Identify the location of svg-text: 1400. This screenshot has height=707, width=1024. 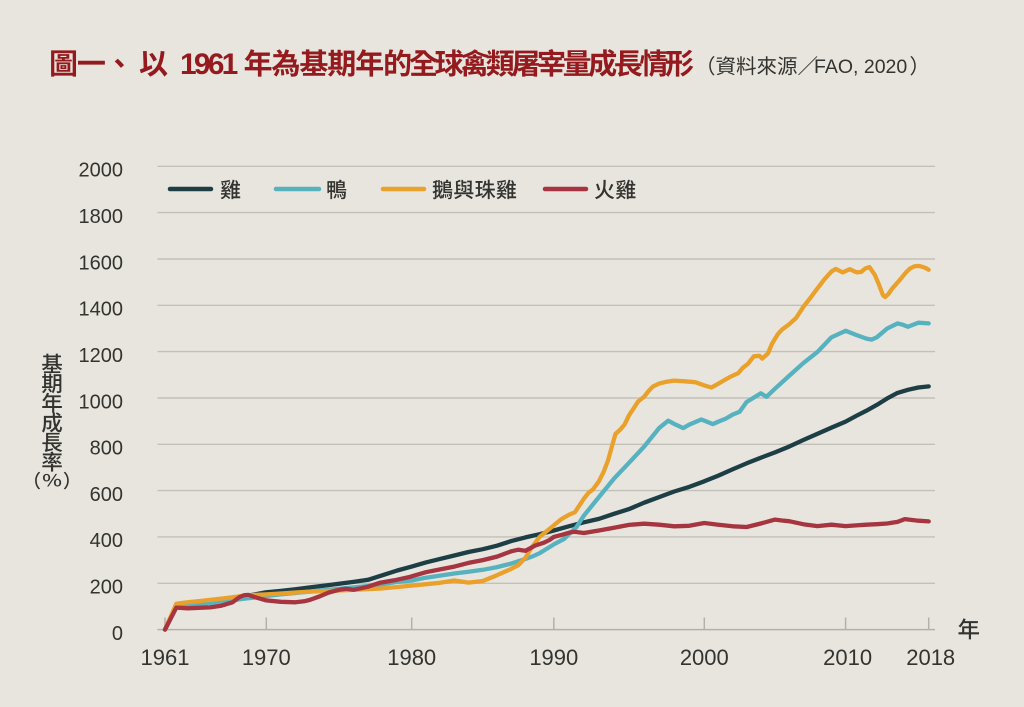
(101, 310).